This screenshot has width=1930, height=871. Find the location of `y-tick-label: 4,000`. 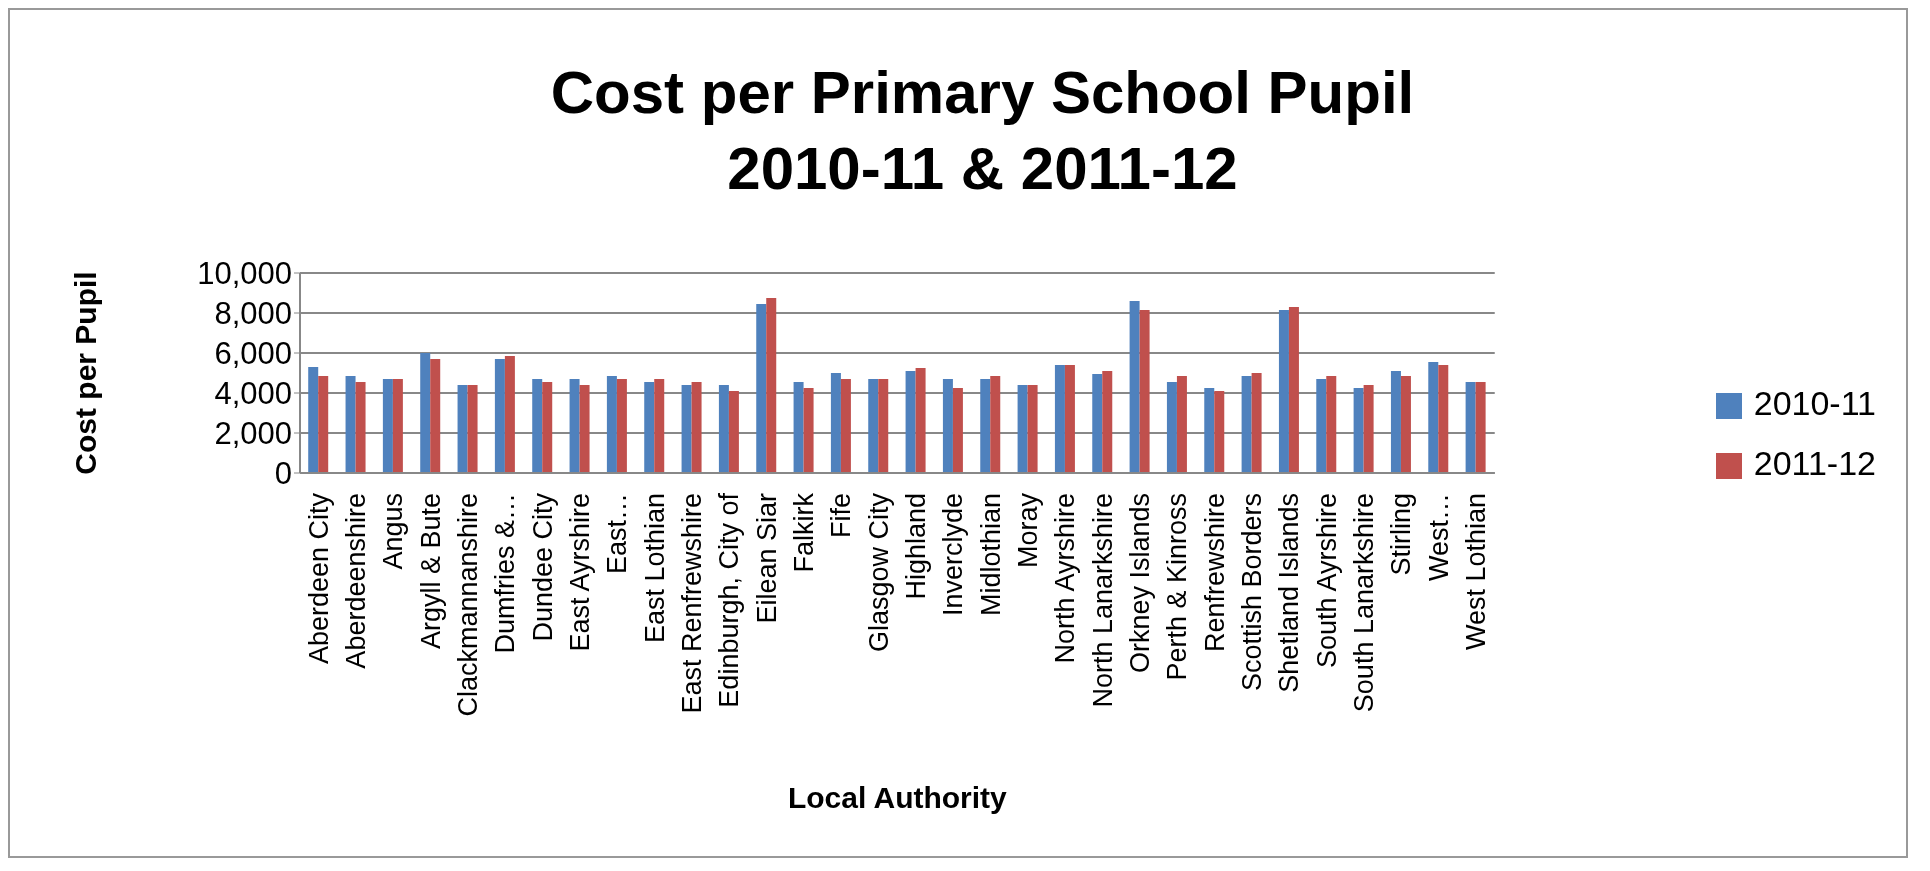

y-tick-label: 4,000 is located at coordinates (253, 394).